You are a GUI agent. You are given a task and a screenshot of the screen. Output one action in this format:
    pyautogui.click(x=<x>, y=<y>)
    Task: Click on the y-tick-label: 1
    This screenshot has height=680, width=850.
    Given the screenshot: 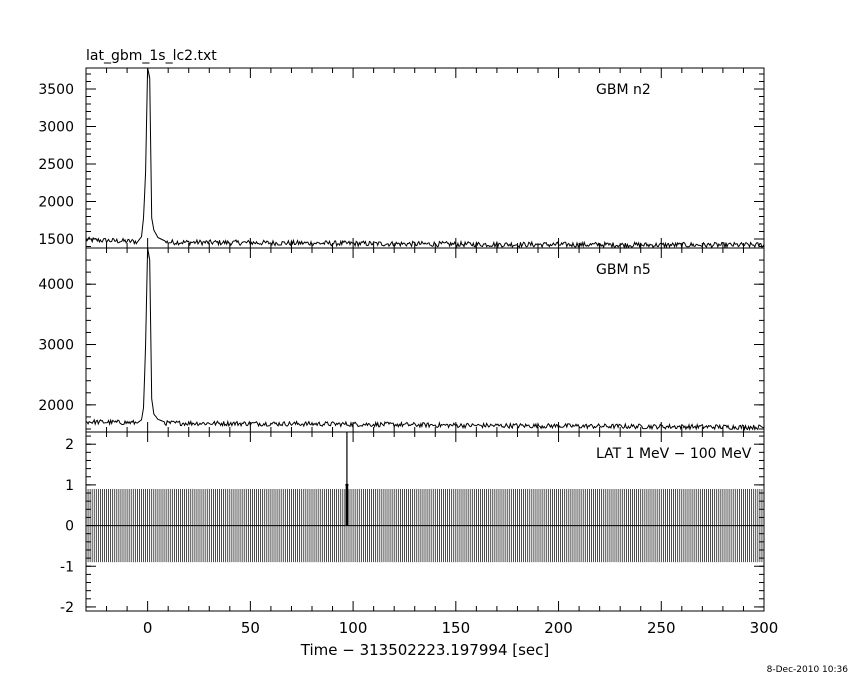 What is the action you would take?
    pyautogui.click(x=69, y=486)
    